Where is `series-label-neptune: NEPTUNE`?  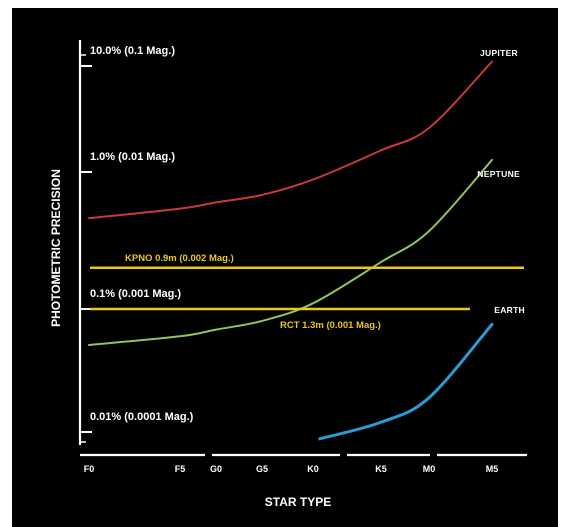
series-label-neptune: NEPTUNE is located at coordinates (498, 174).